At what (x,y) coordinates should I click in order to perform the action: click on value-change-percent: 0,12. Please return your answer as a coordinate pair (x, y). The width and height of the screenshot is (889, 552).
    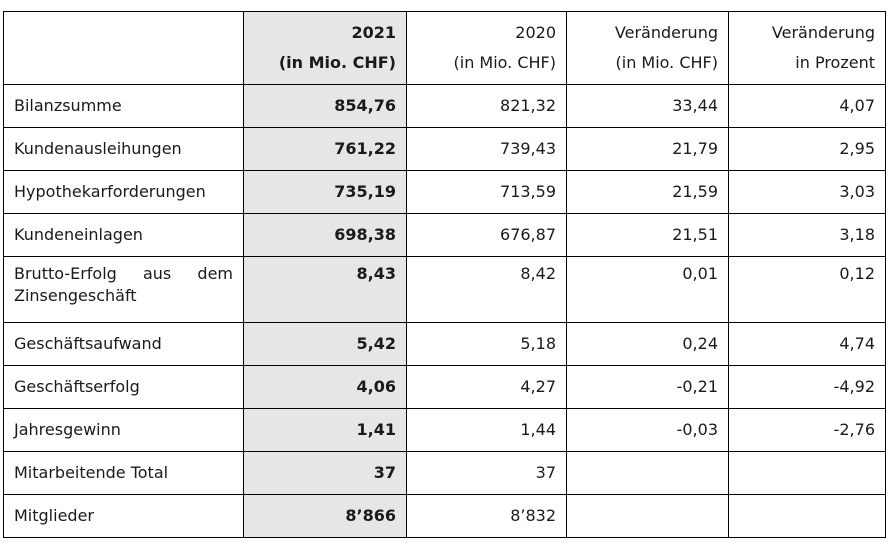
    Looking at the image, I should click on (807, 289).